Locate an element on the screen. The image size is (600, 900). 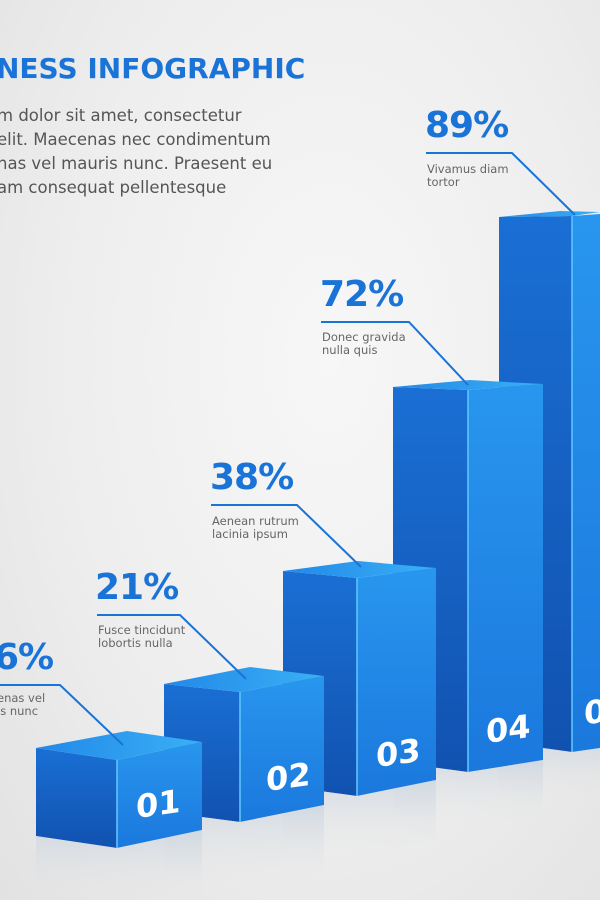
bar-number-01: 01 is located at coordinates (158, 804).